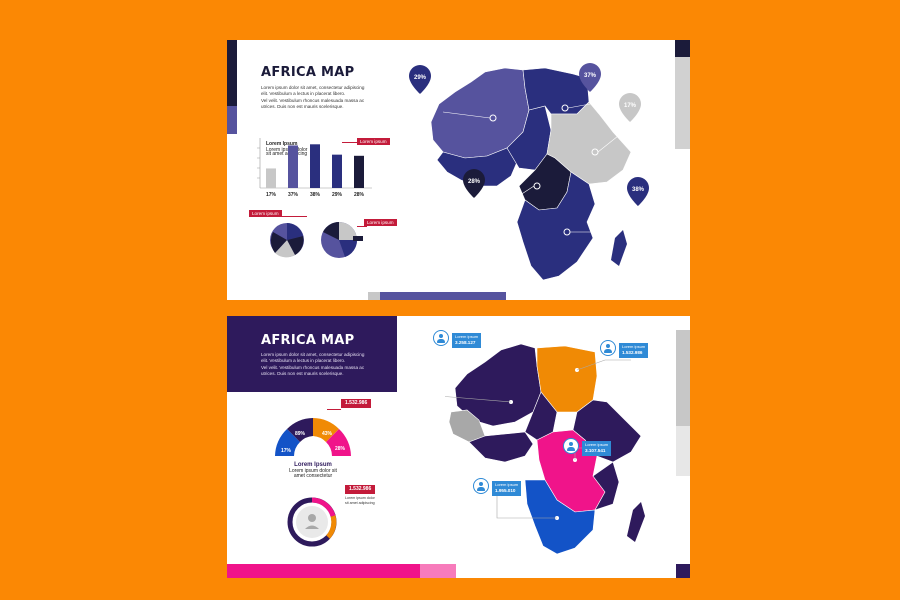 The height and width of the screenshot is (600, 900). What do you see at coordinates (327, 434) in the screenshot?
I see `gauge-seg-2: 43%` at bounding box center [327, 434].